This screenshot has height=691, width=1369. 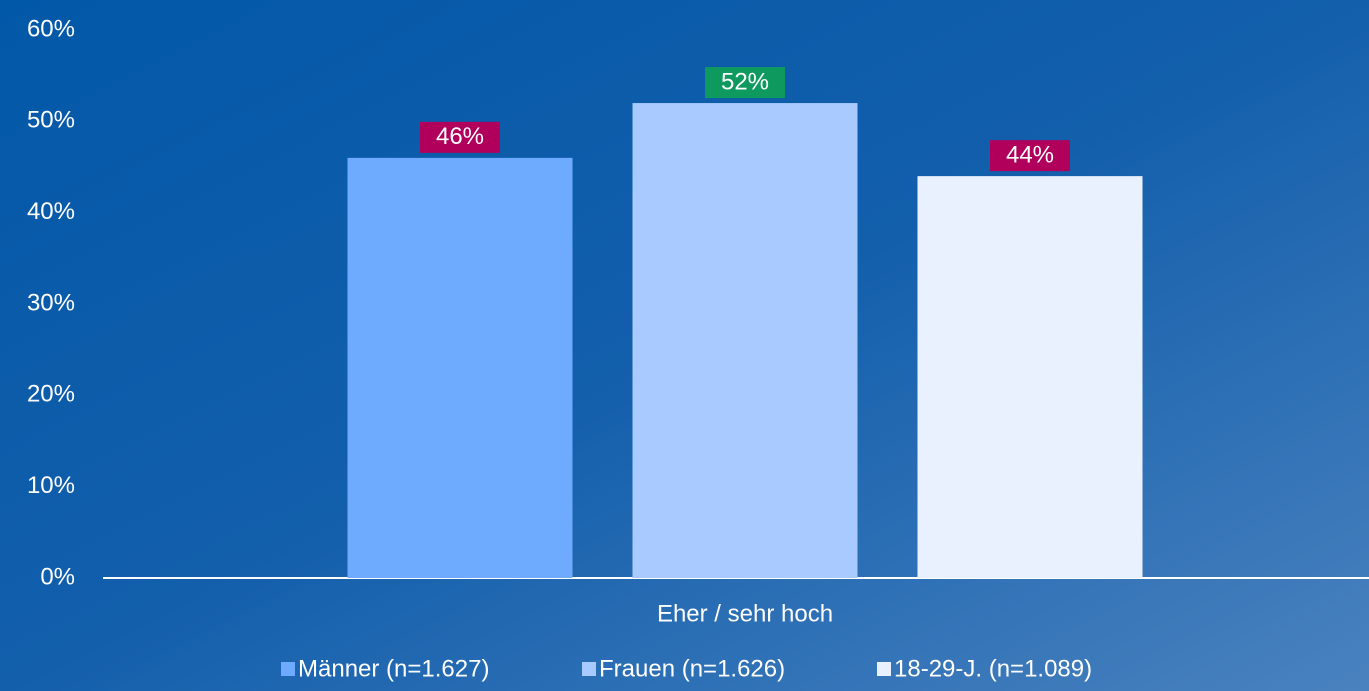 I want to click on data-label: 46%, so click(x=460, y=136).